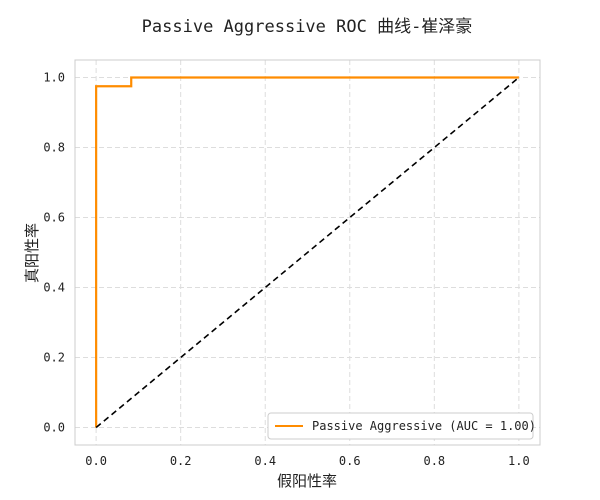 The width and height of the screenshot is (600, 500). I want to click on legend: Passive Aggressive (AUC = 1.00), so click(401, 426).